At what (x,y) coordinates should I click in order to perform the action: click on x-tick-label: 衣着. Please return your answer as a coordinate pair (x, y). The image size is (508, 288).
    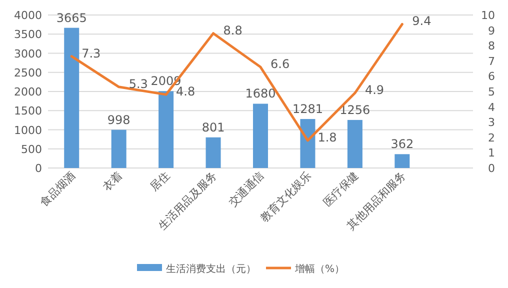
    Looking at the image, I should click on (112, 181).